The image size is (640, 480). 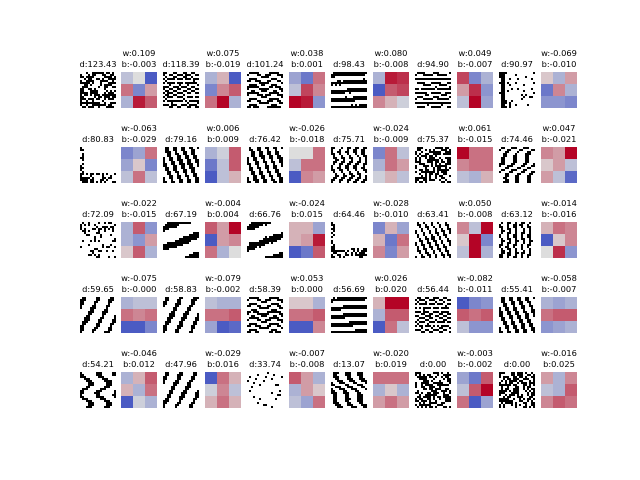 I want to click on bias-label: b:-0.008, so click(x=475, y=214).